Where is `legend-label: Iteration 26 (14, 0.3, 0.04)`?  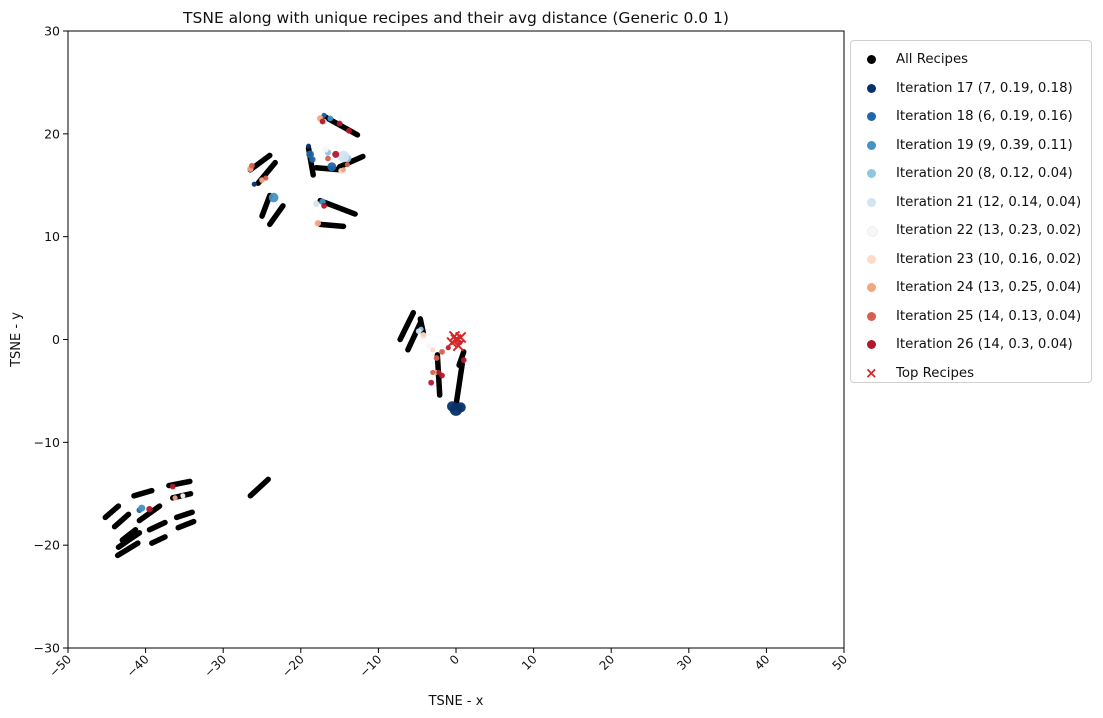
legend-label: Iteration 26 (14, 0.3, 0.04) is located at coordinates (984, 344).